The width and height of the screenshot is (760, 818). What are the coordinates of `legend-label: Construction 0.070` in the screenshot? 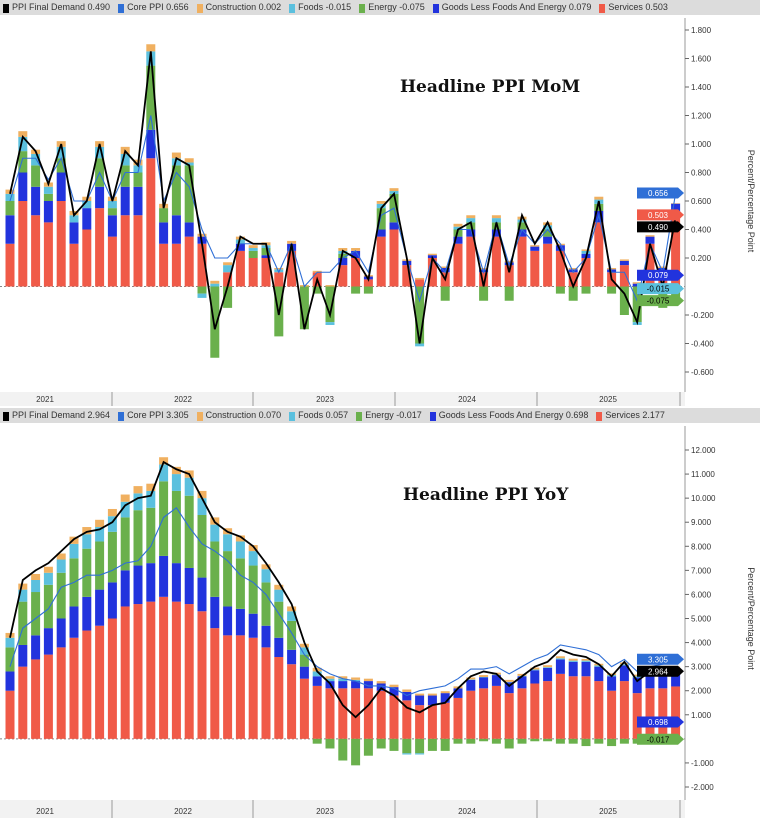 It's located at (243, 415).